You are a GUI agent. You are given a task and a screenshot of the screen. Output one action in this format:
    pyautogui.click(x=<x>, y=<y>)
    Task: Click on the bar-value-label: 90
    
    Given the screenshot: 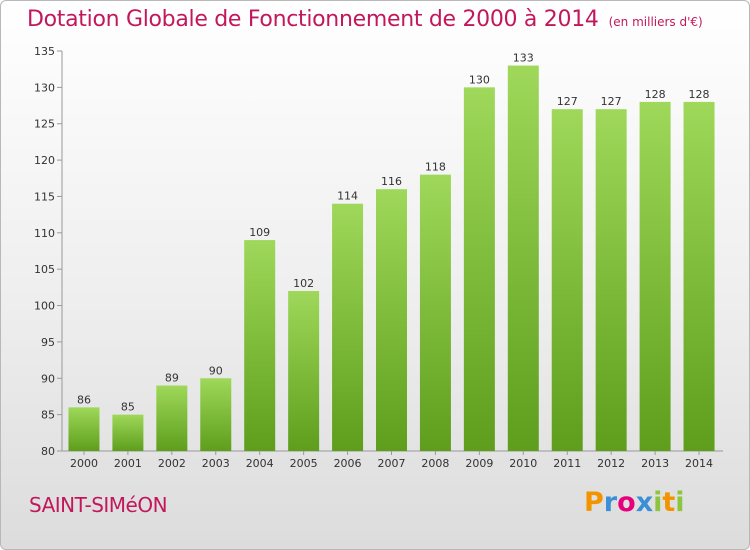 What is the action you would take?
    pyautogui.click(x=216, y=370)
    